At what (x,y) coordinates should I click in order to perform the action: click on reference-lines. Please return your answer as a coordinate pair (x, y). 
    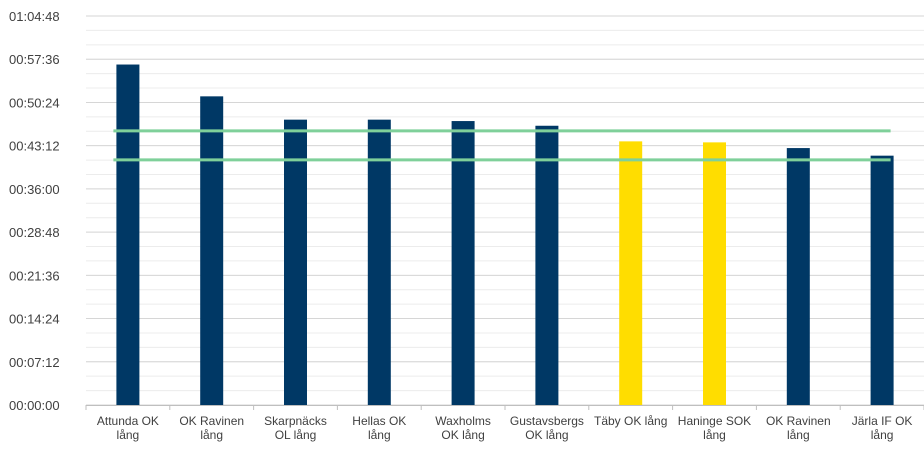
    Looking at the image, I should click on (502, 145).